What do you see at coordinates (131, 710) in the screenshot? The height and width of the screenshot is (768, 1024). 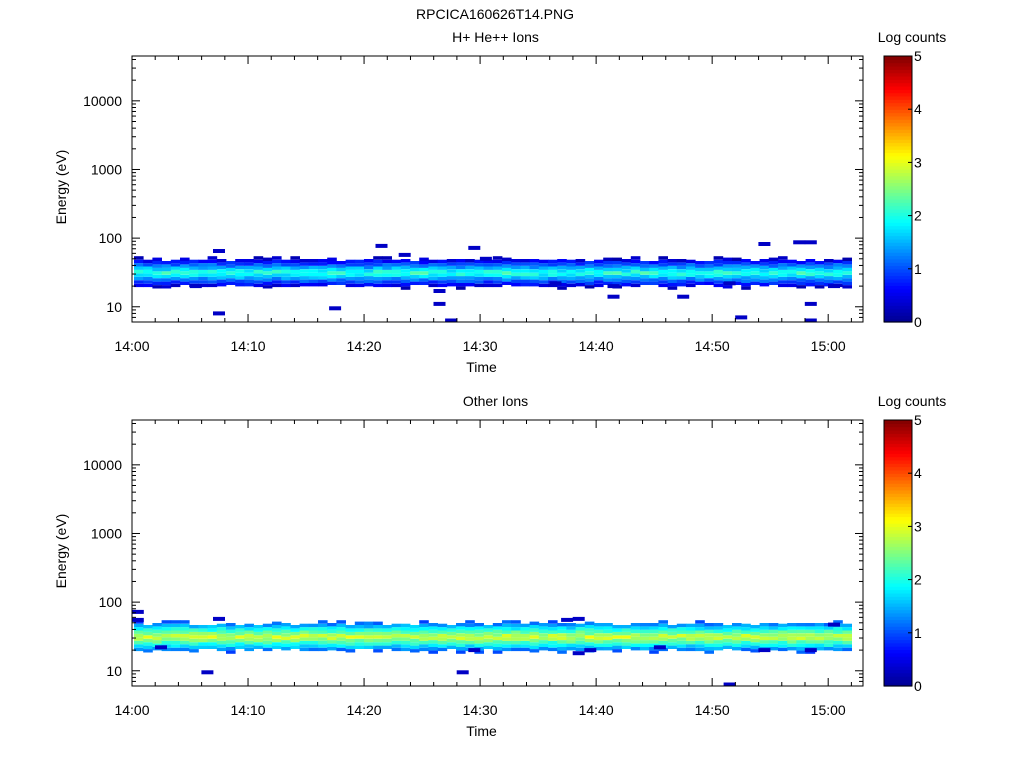 I see `x-tick-label: 14:00` at bounding box center [131, 710].